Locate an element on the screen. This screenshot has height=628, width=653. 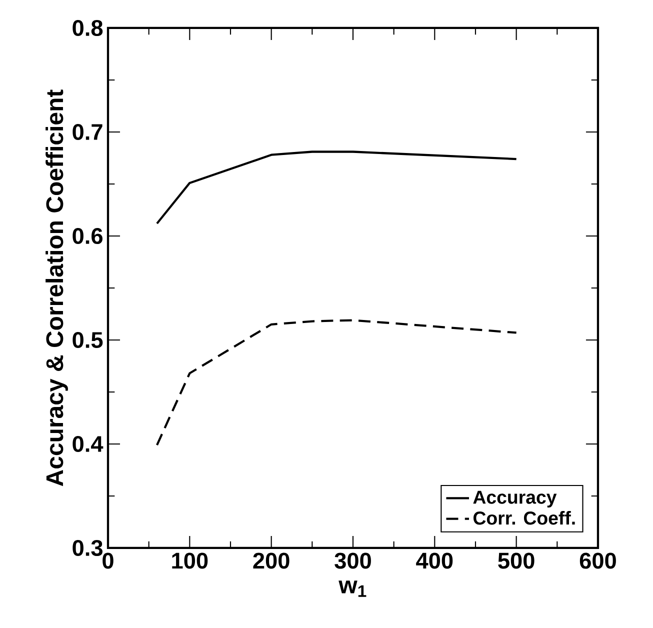
legend-label: Accuracy is located at coordinates (515, 499).